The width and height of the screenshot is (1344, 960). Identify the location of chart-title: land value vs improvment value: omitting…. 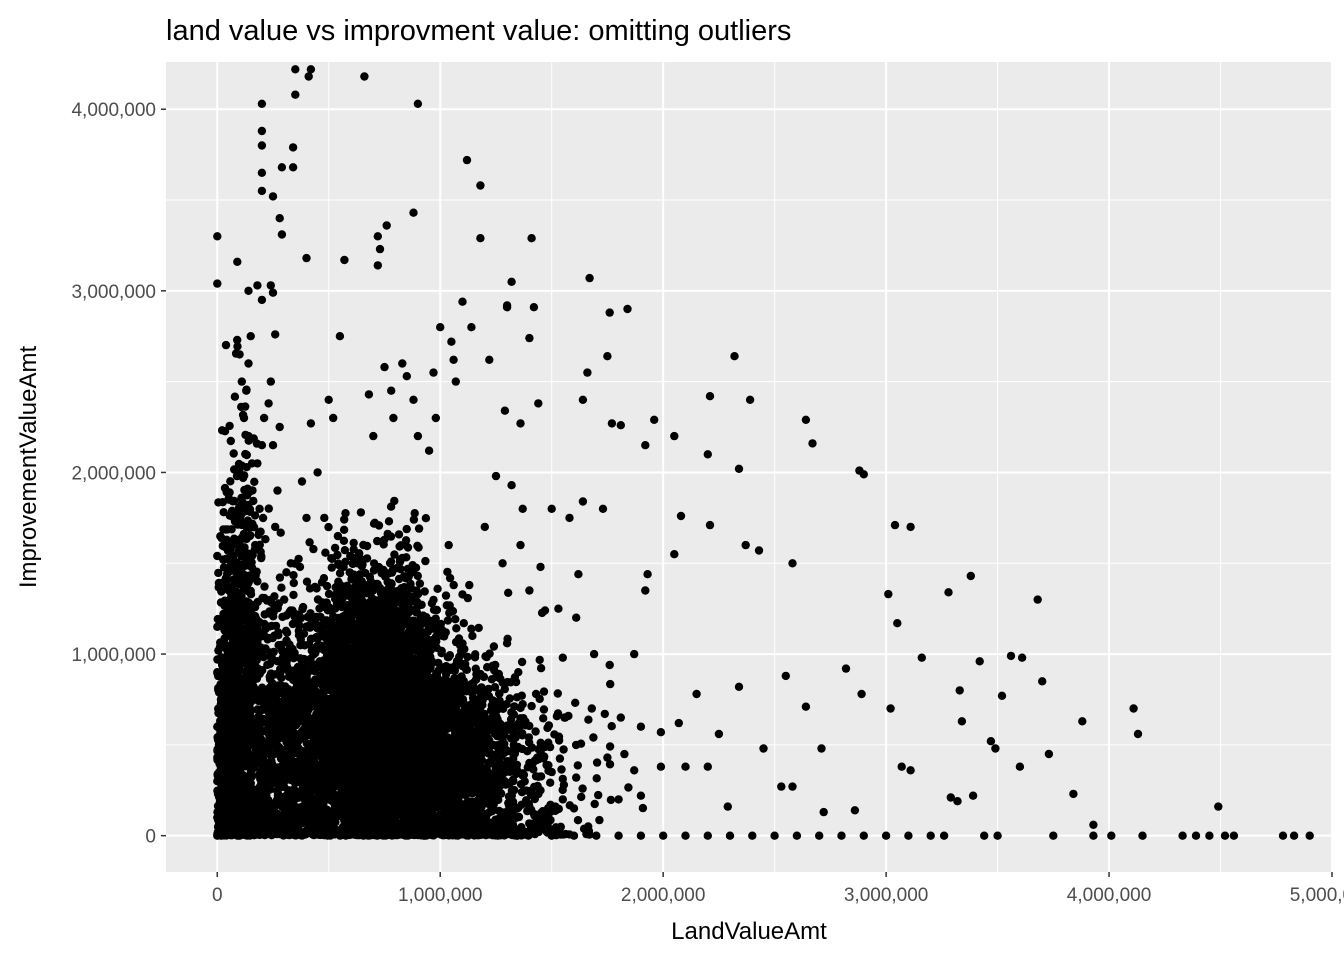
(478, 31).